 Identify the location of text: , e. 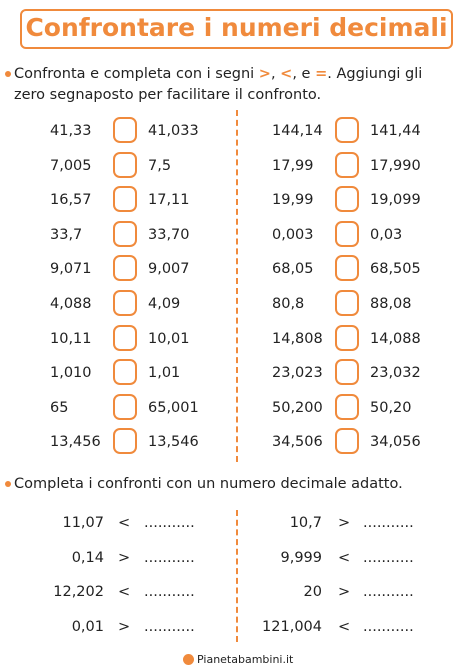
(304, 74).